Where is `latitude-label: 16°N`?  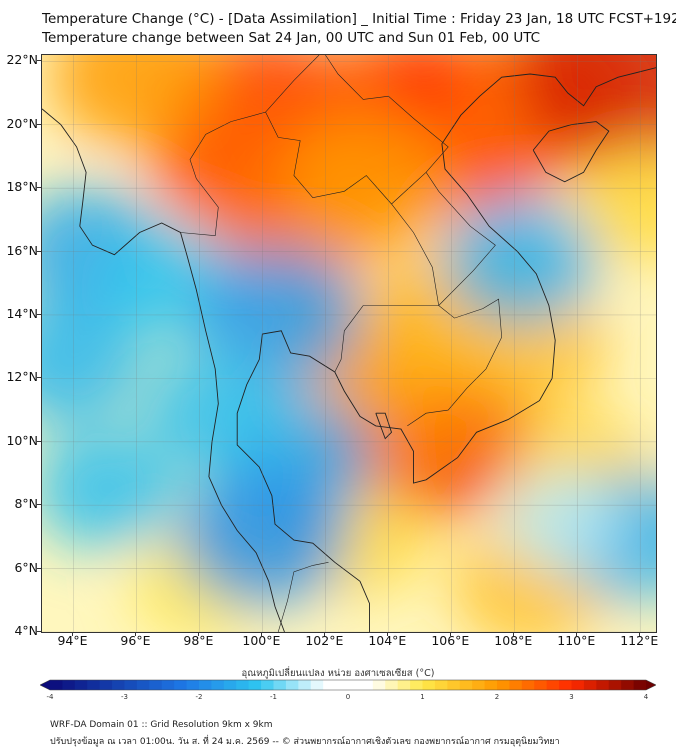
latitude-label: 16°N is located at coordinates (22, 250).